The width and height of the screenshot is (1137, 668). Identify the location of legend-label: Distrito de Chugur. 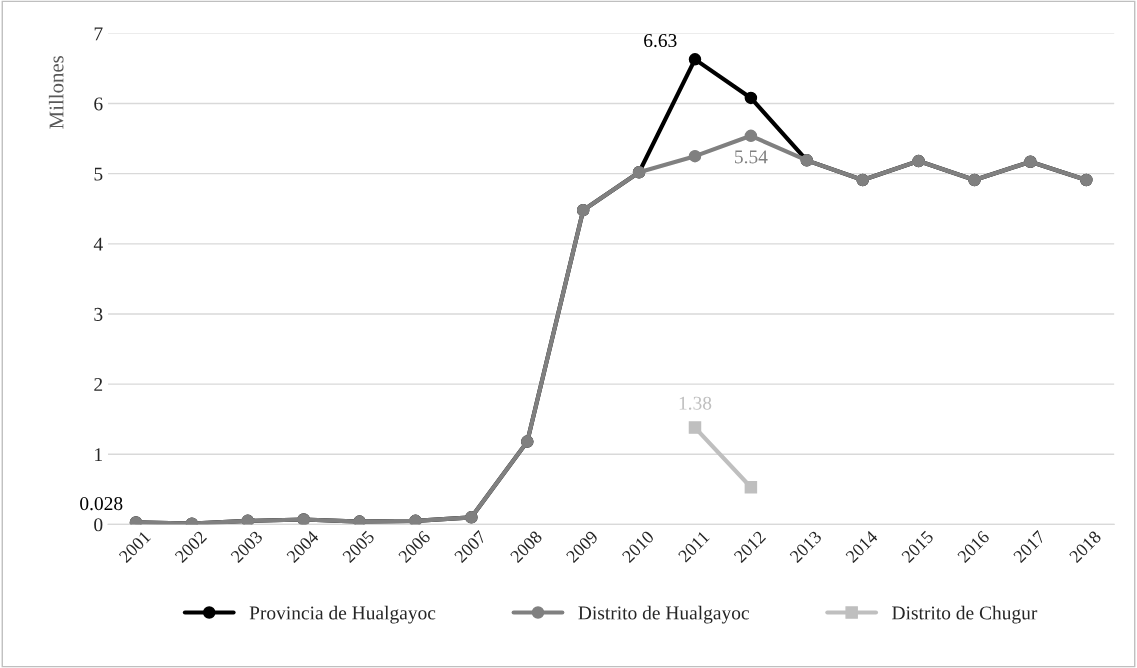
(965, 614).